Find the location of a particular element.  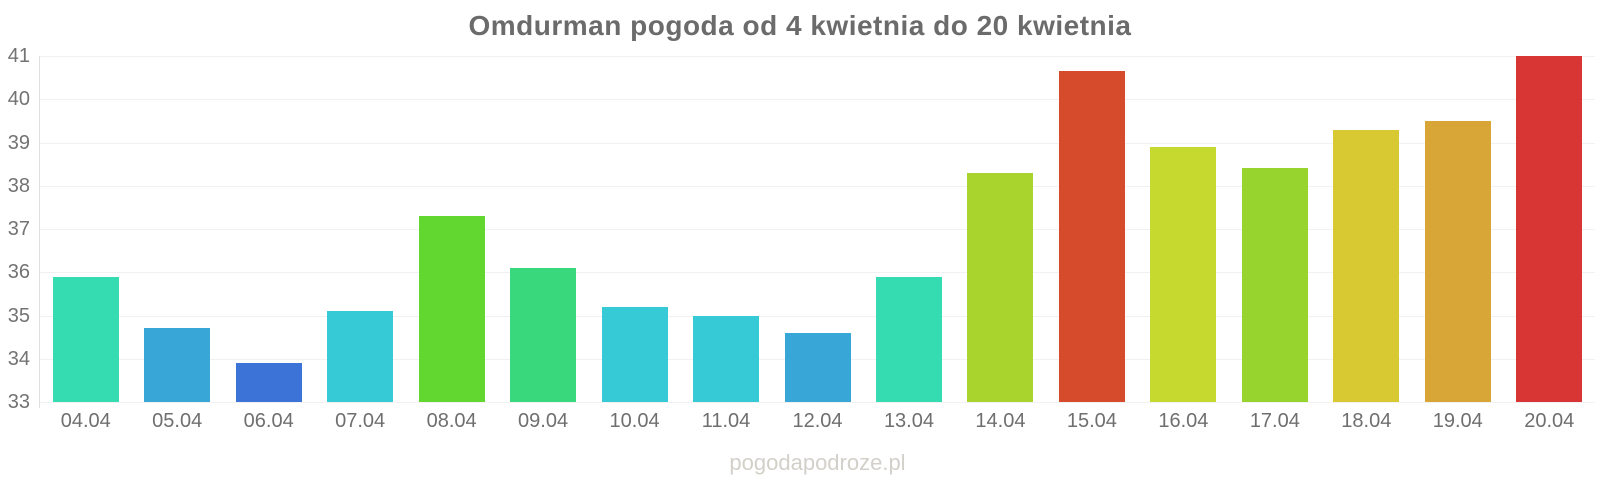

x-axis-label-13.04: 13.04 is located at coordinates (908, 421).